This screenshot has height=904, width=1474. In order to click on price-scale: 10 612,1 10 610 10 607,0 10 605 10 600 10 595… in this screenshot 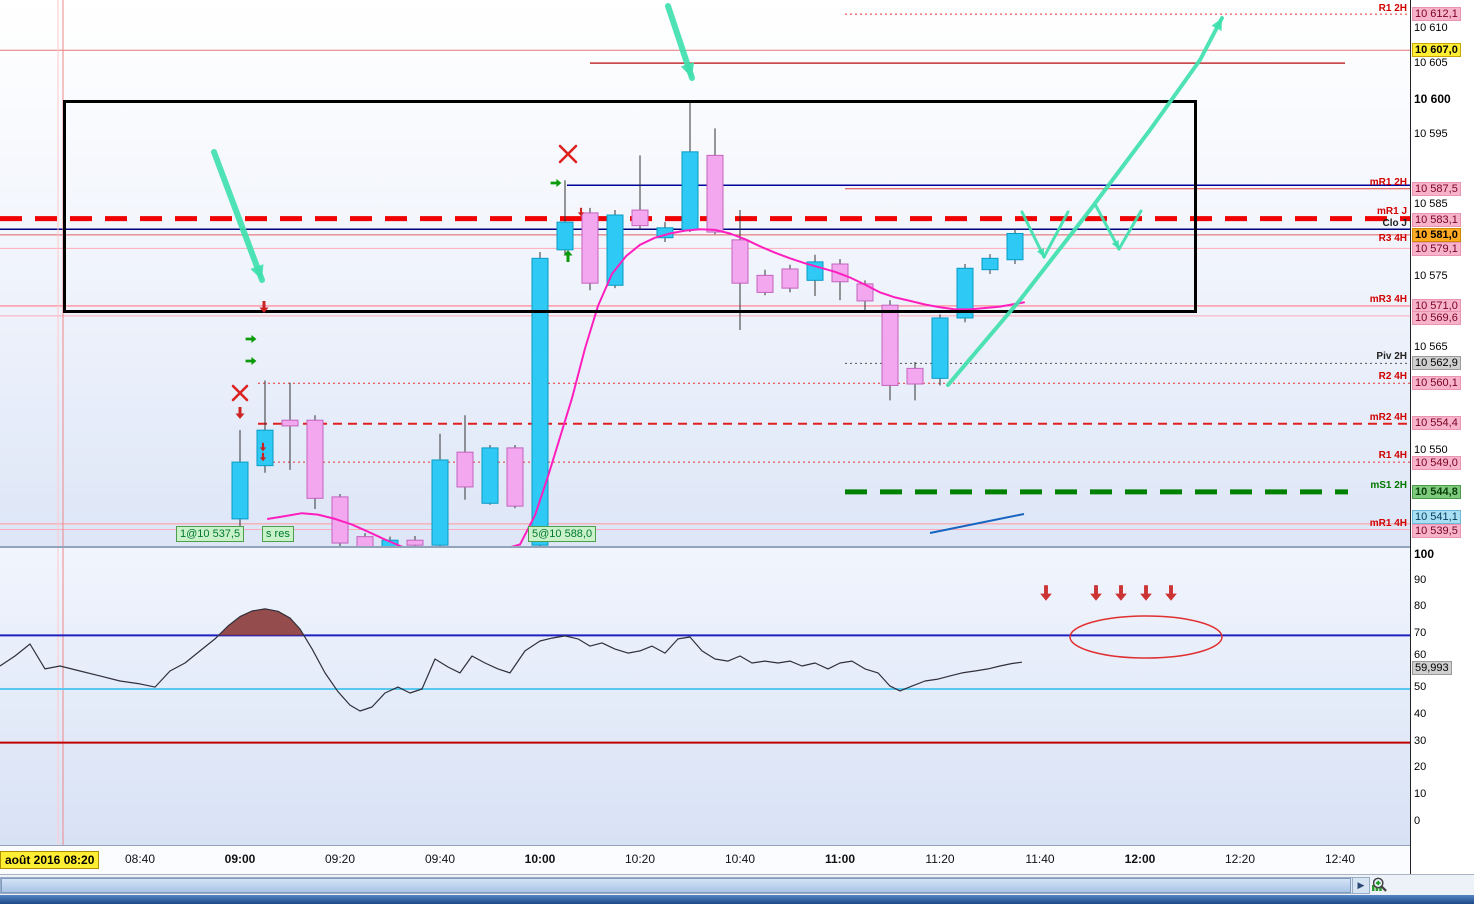, I will do `click(1442, 437)`.